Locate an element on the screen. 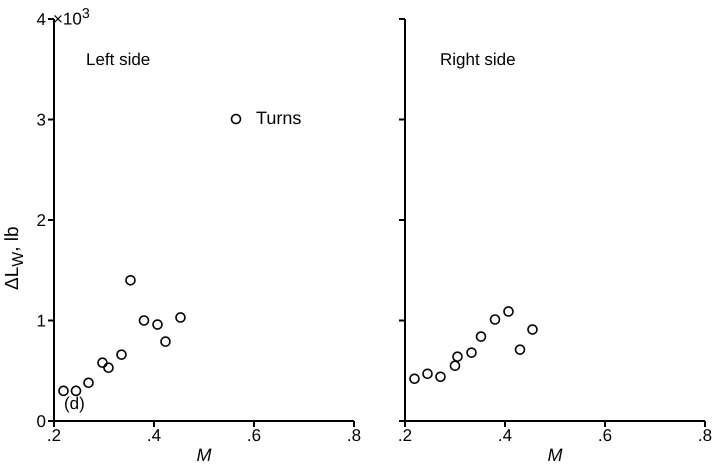  y-tick-label: 3 is located at coordinates (41, 120).